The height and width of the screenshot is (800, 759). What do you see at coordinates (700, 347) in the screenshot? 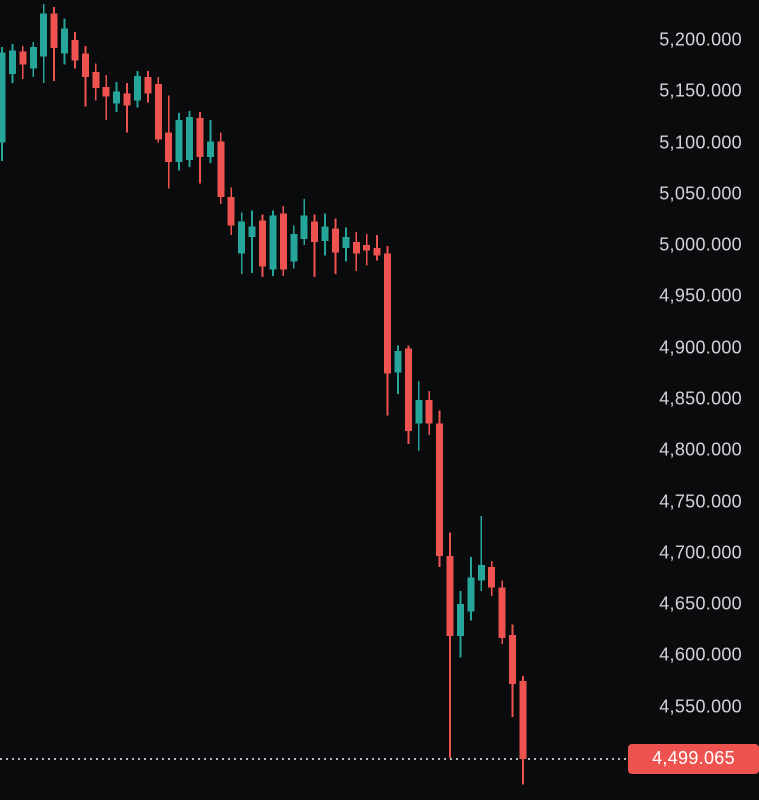
I see `price-axis-label: 4,900.000` at bounding box center [700, 347].